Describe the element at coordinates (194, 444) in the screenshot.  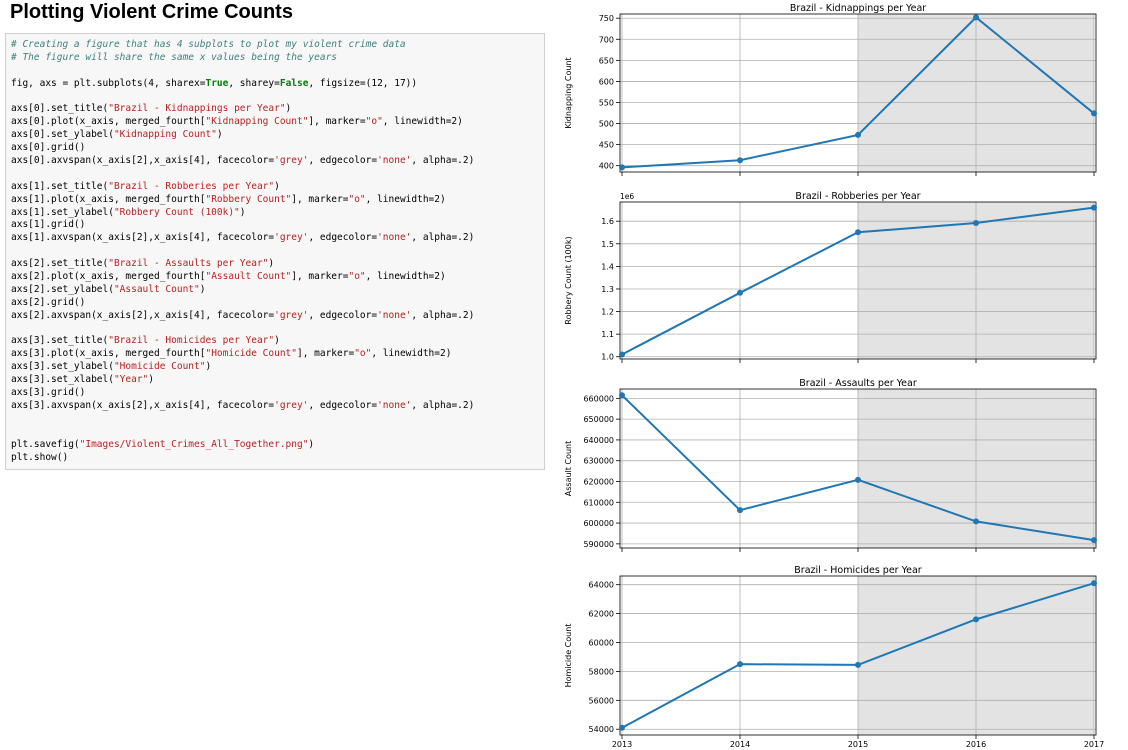
I see `code-token: "Images/Violent_Crimes_All_Together.png"` at that location.